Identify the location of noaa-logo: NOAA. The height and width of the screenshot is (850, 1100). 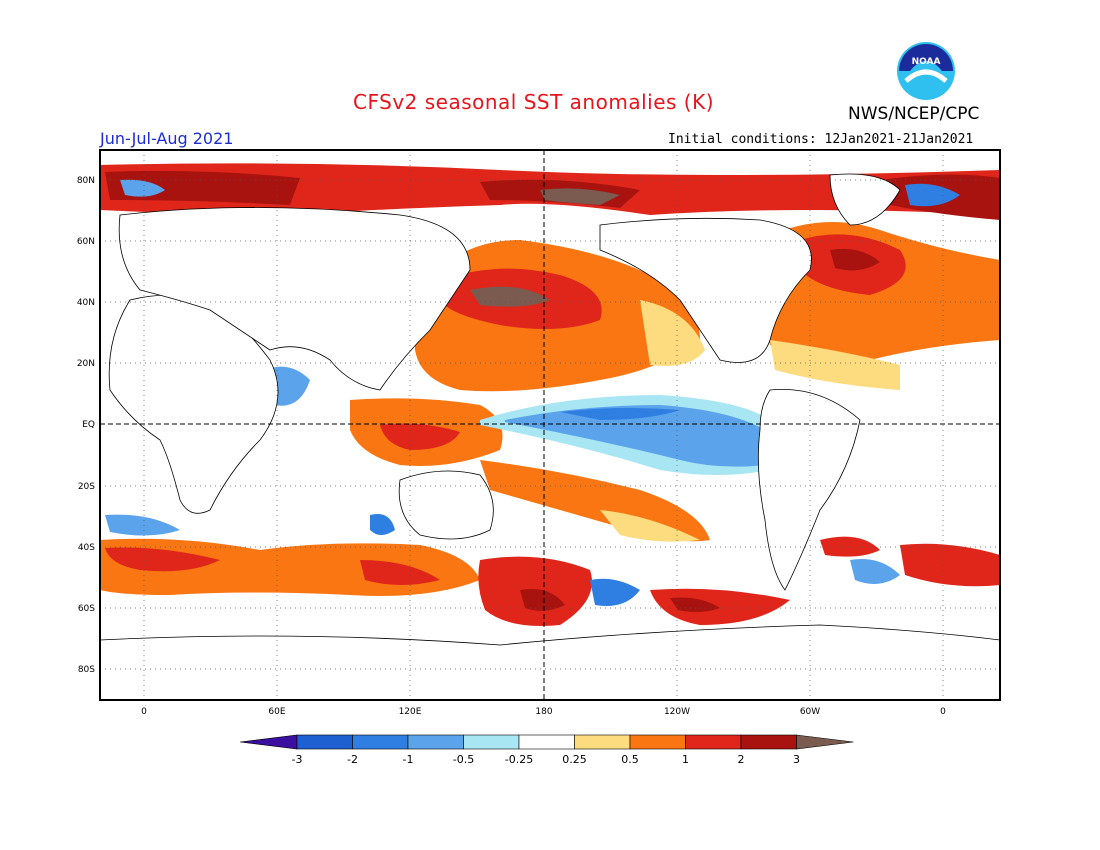
(926, 71).